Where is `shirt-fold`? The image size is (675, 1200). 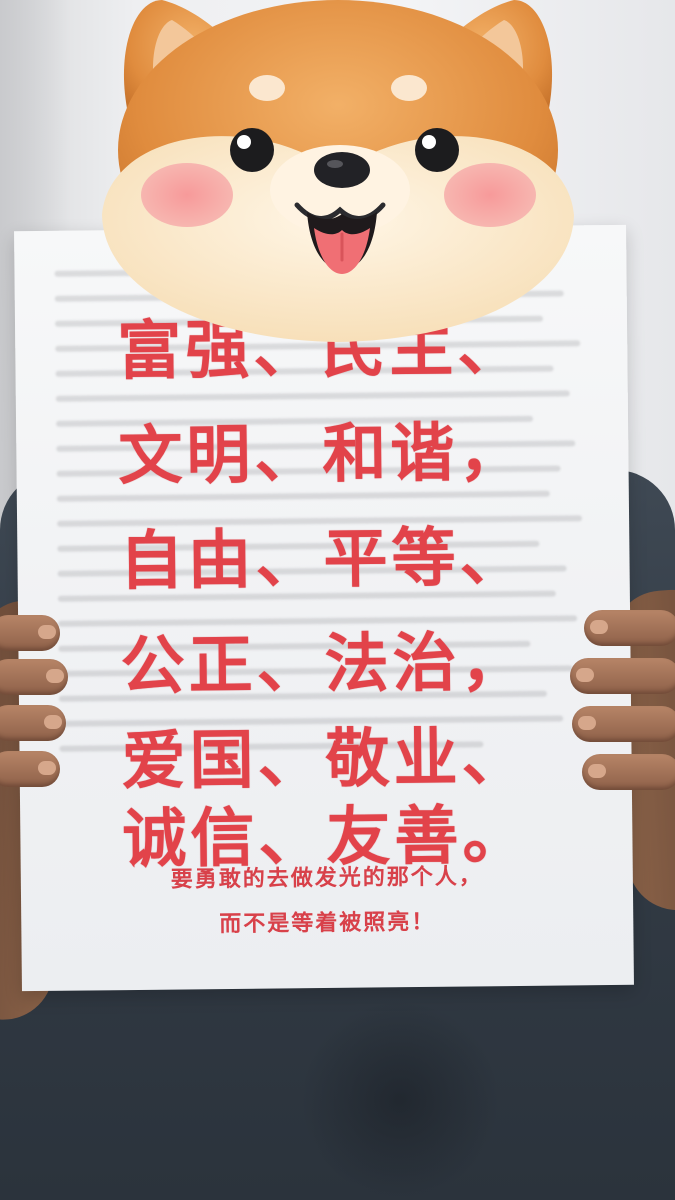
shirt-fold is located at coordinates (400, 1100).